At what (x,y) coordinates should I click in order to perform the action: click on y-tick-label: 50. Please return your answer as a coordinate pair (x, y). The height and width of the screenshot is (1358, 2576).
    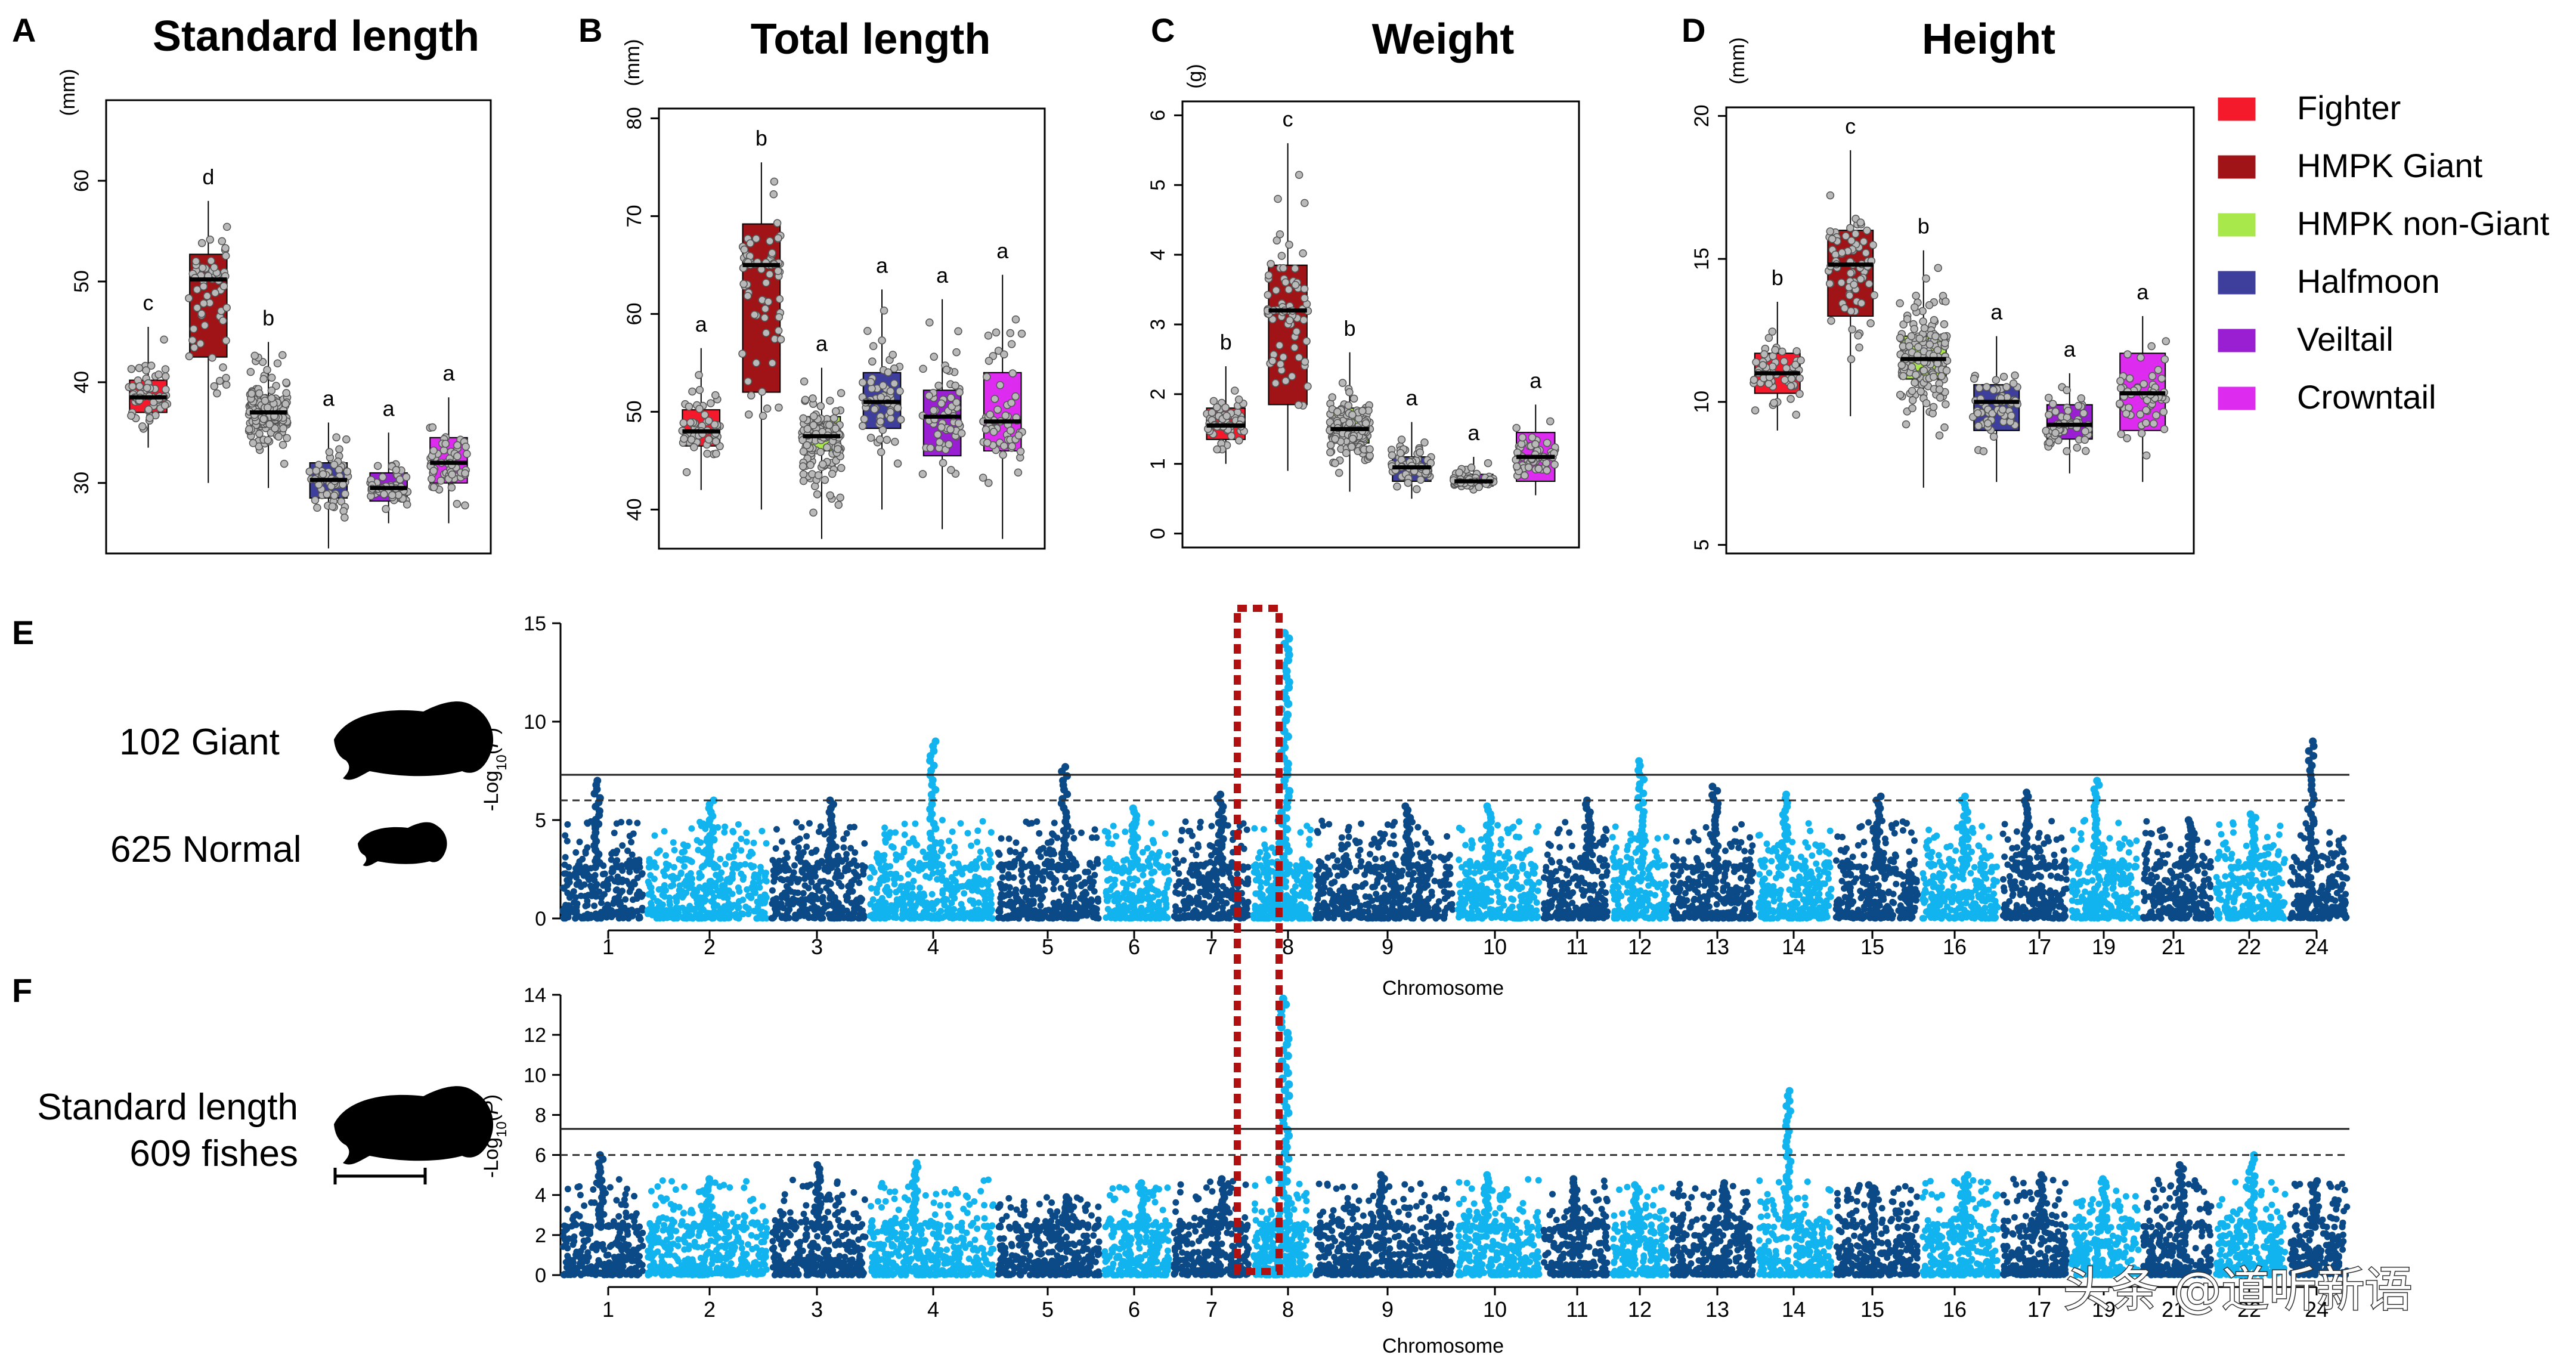
    Looking at the image, I should click on (81, 281).